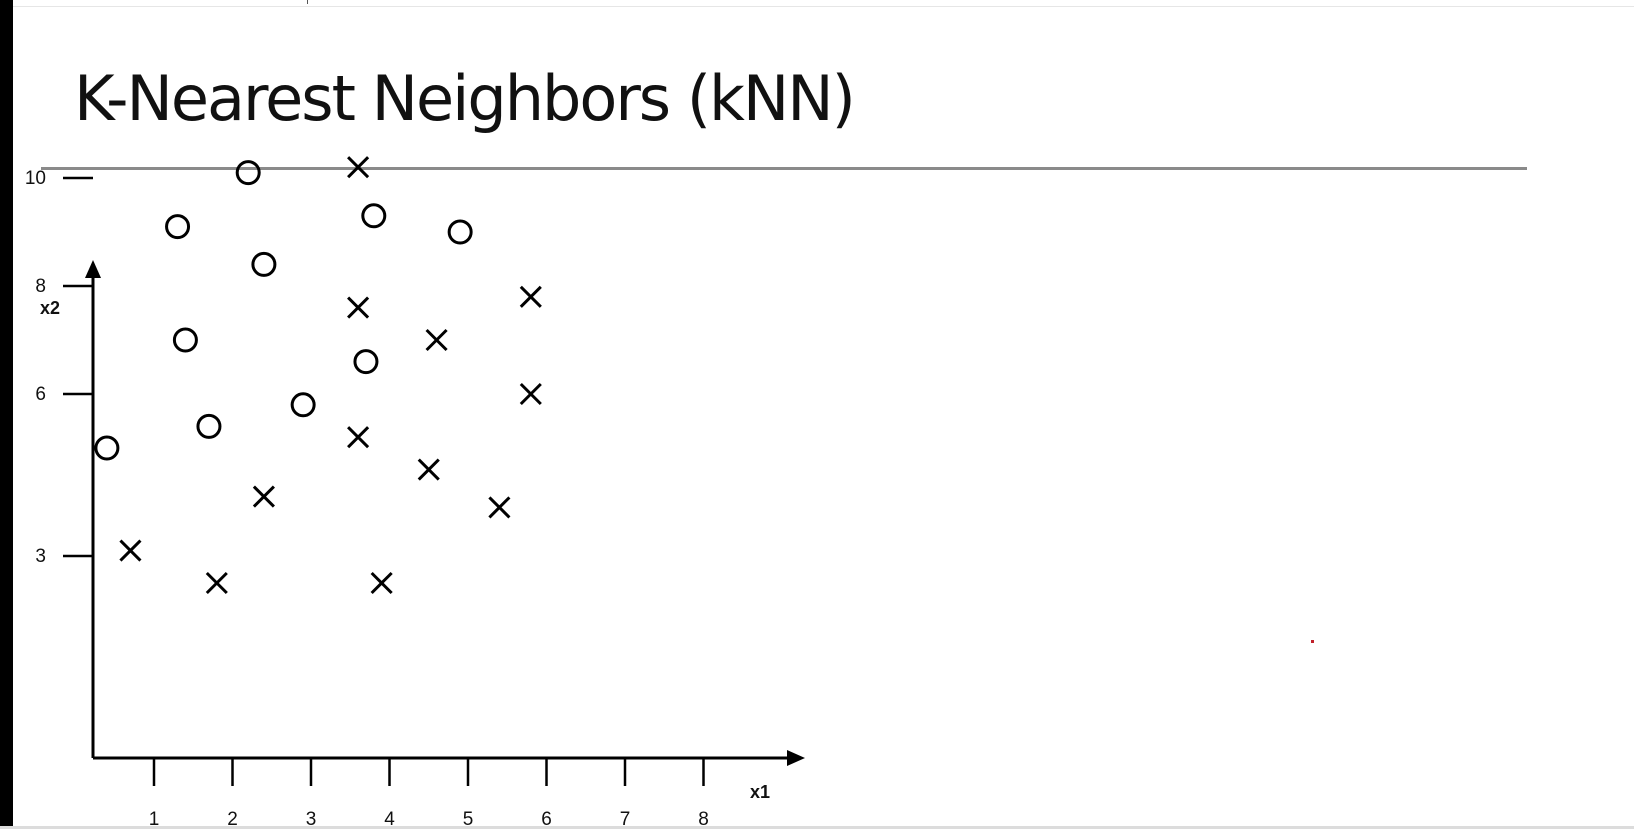 The width and height of the screenshot is (1634, 829). Describe the element at coordinates (50, 308) in the screenshot. I see `y-axis-label: x2` at that location.